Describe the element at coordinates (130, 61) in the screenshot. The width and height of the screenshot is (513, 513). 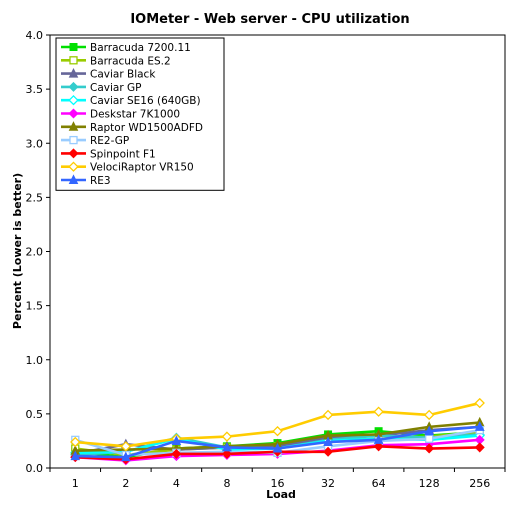
I see `legend-label: Barracuda ES.2` at that location.